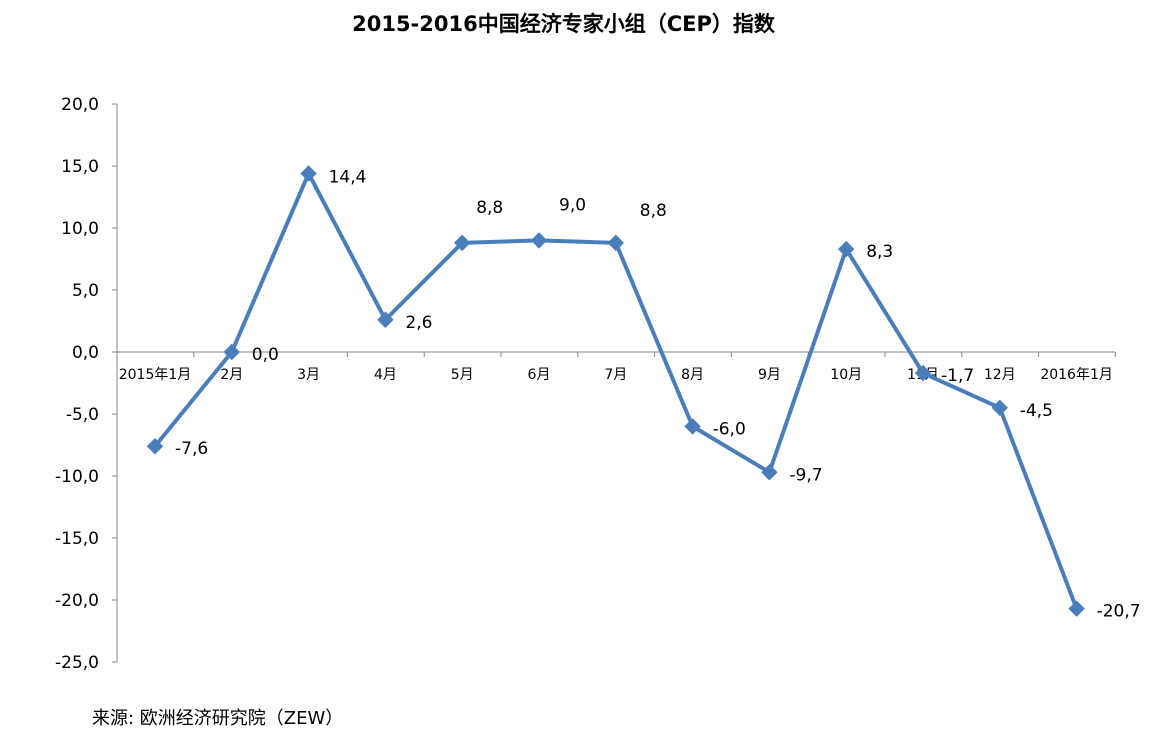 The height and width of the screenshot is (744, 1151). What do you see at coordinates (77, 539) in the screenshot?
I see `y-tick-label: -15,0` at bounding box center [77, 539].